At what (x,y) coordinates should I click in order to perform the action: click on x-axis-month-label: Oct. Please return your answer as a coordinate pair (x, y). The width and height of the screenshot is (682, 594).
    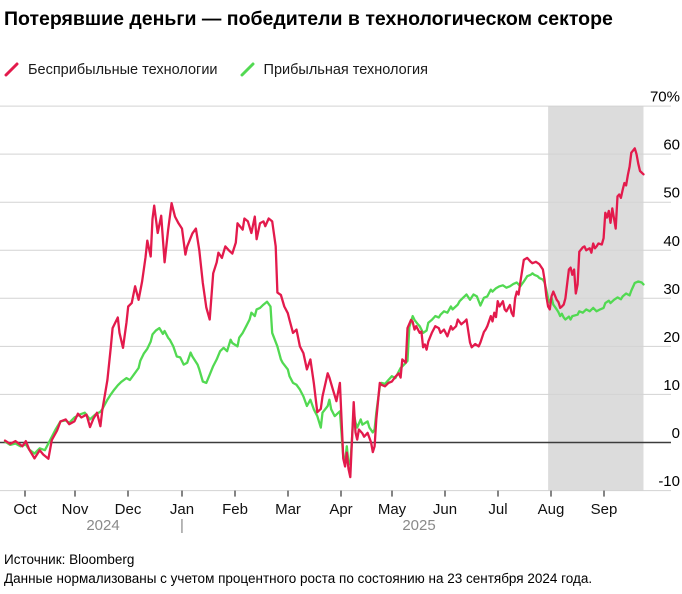
    Looking at the image, I should click on (25, 509).